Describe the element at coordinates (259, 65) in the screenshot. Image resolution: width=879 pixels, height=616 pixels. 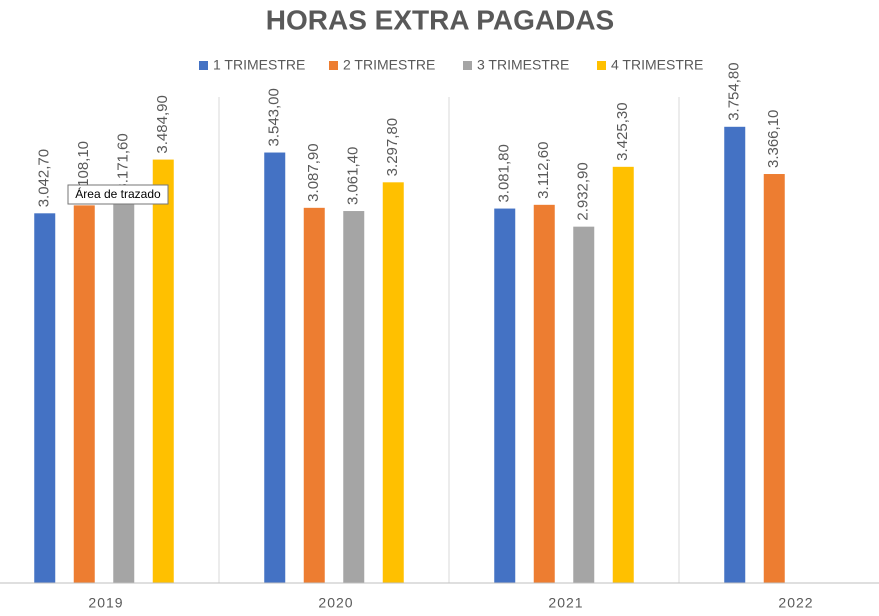
I see `legend-label: 1 TRIMESTRE` at that location.